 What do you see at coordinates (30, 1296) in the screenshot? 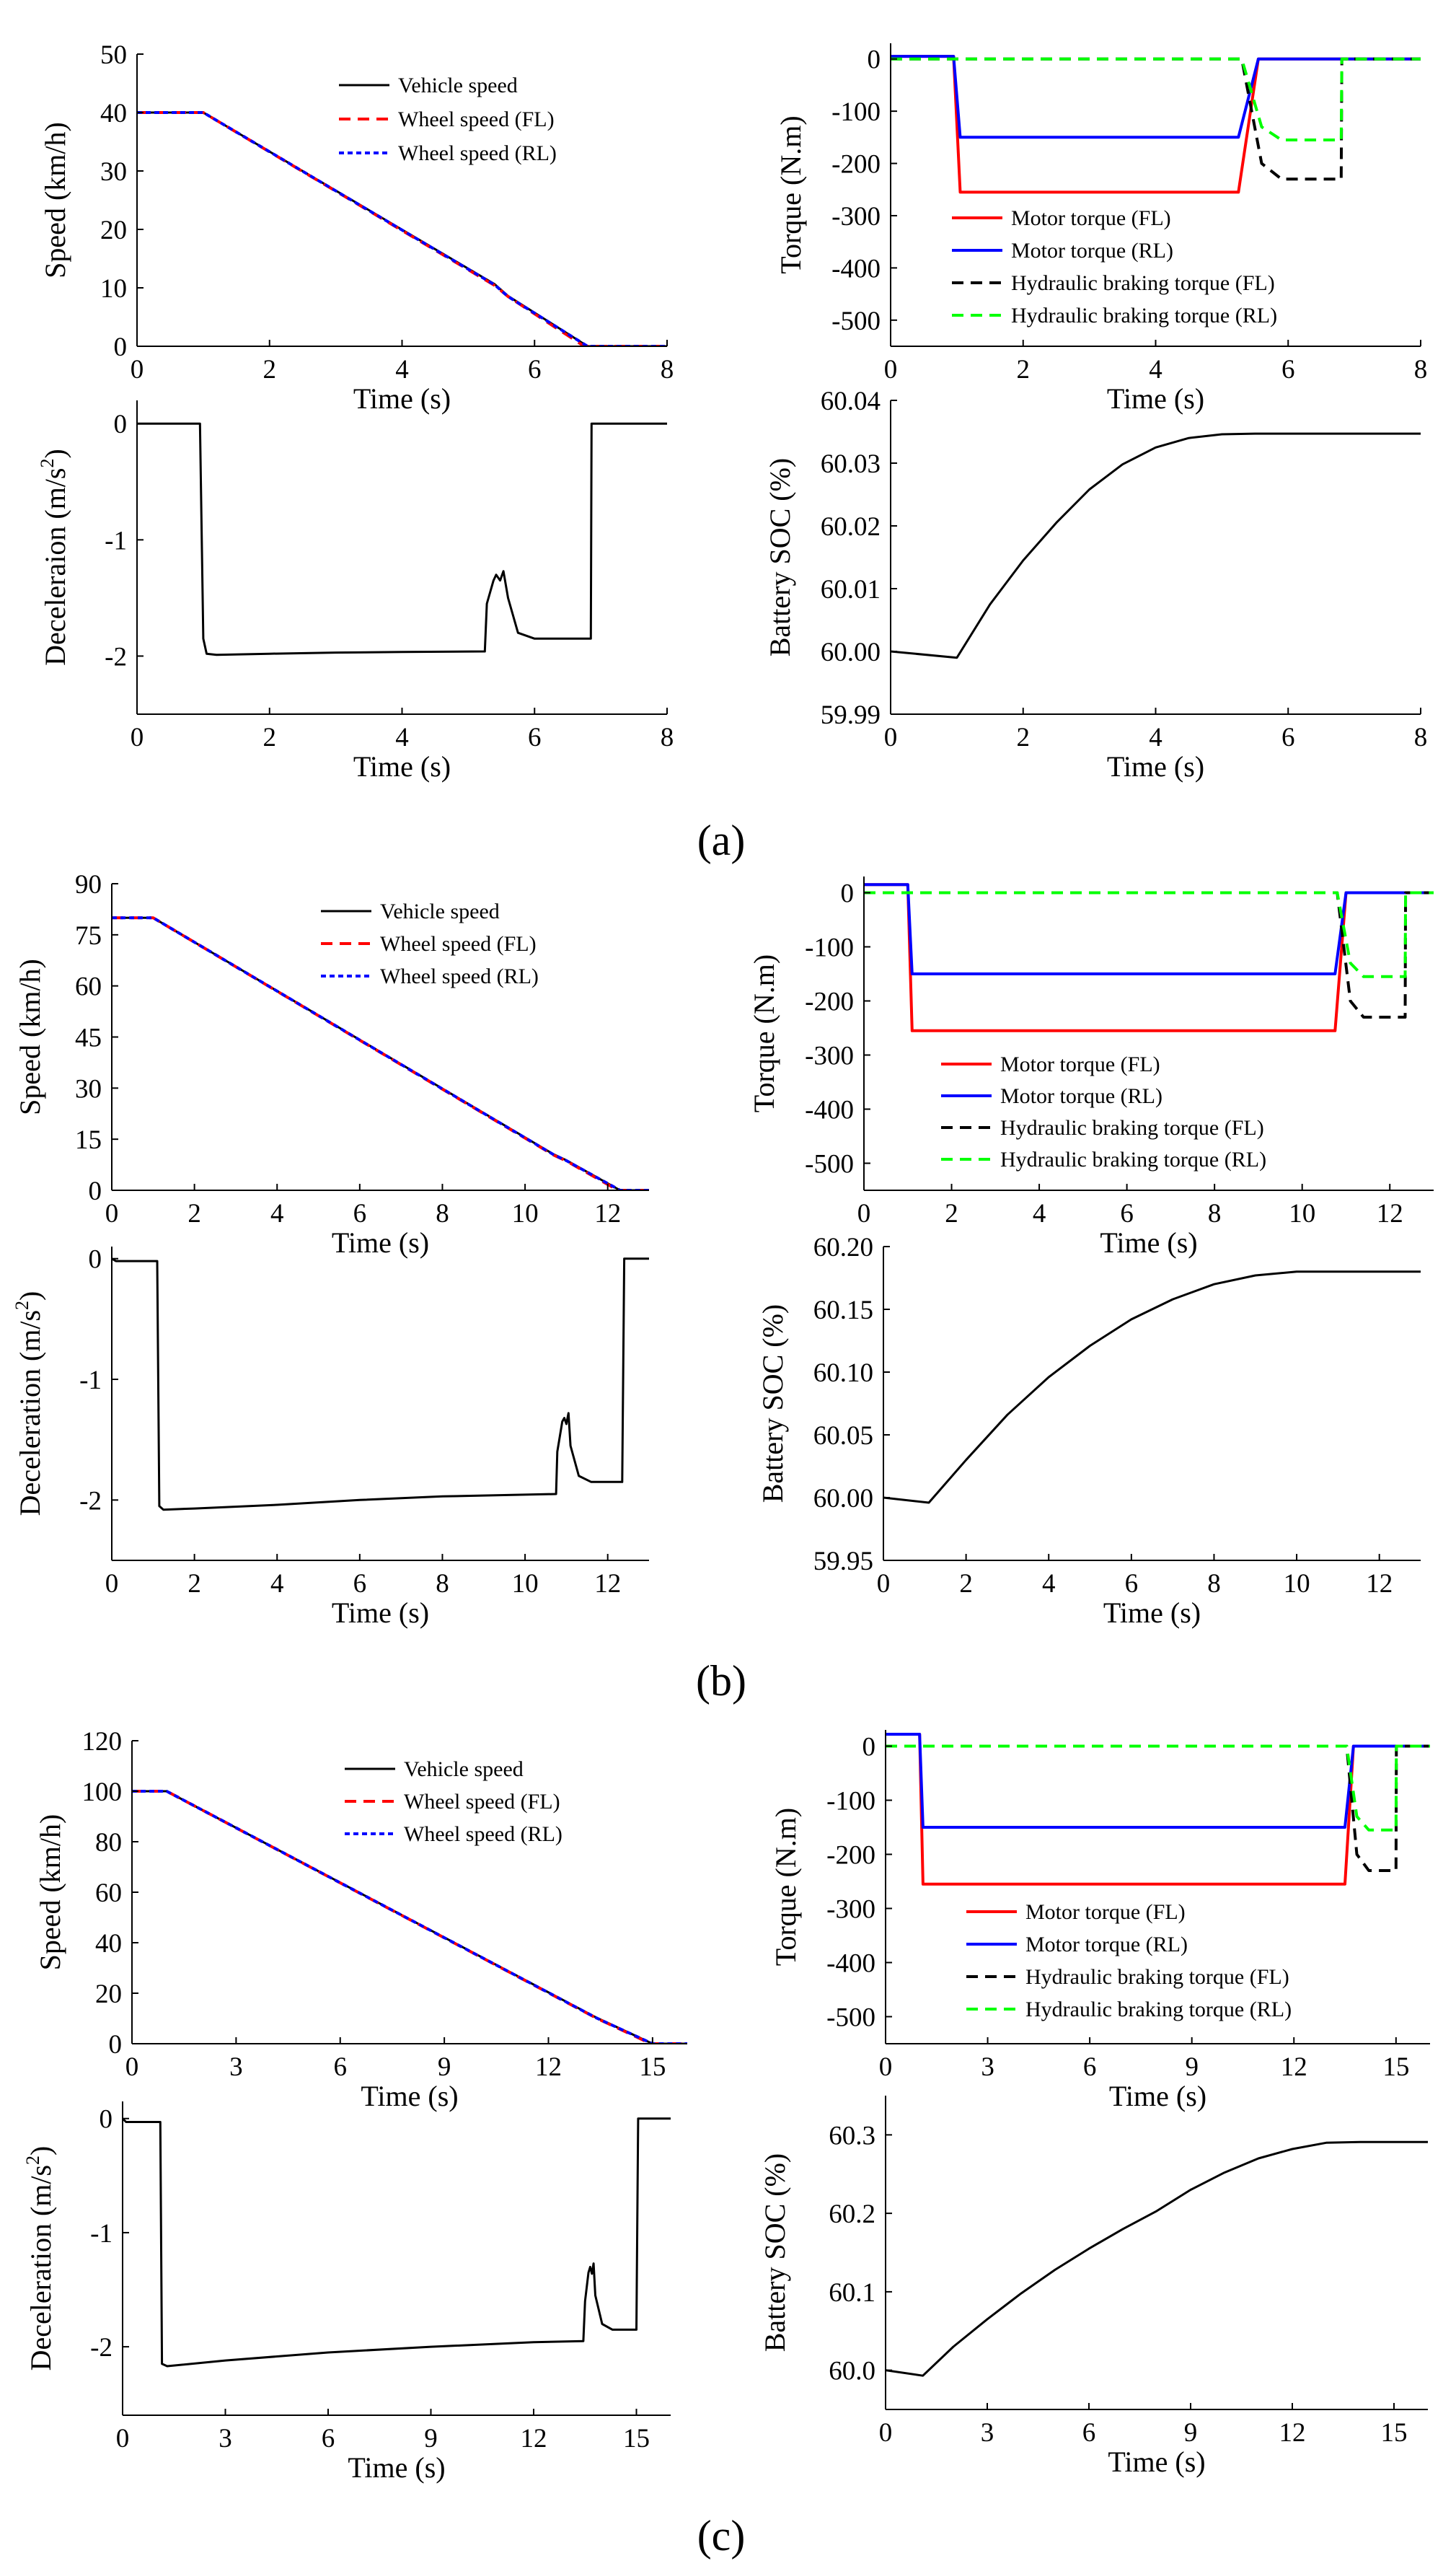
I see `y-axis-label-end: )` at bounding box center [30, 1296].